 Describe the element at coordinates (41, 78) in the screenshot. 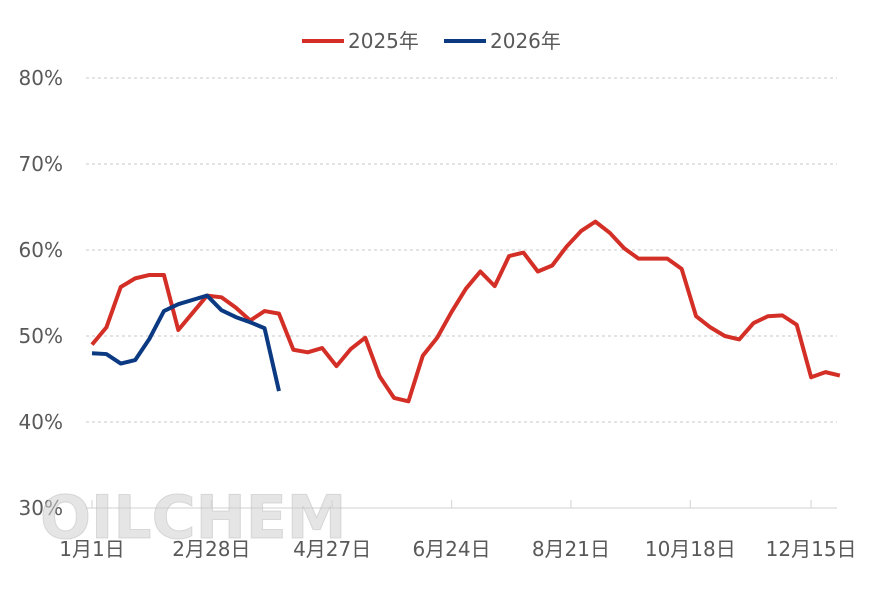

I see `y-tick-label: 80%` at that location.